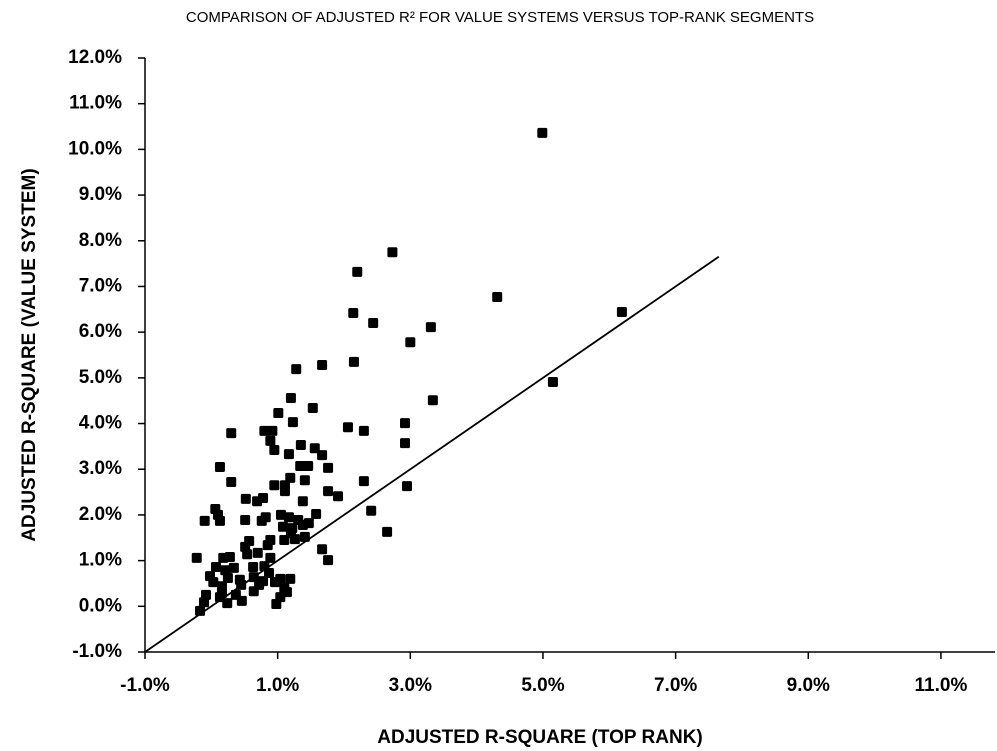  Describe the element at coordinates (277, 685) in the screenshot. I see `x-tick-label: 1.0%` at that location.